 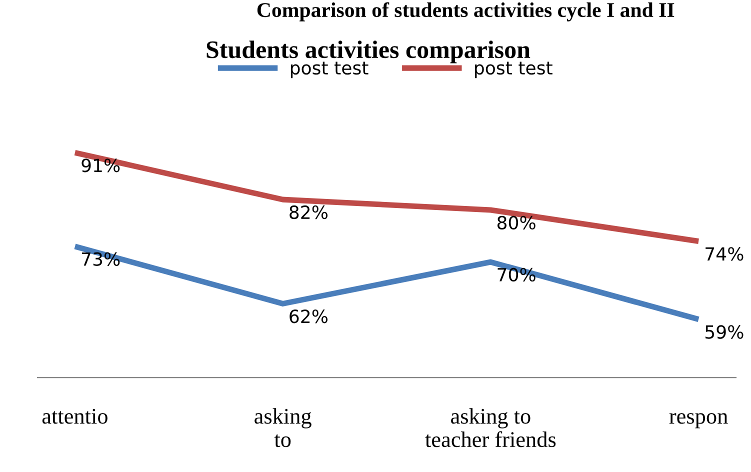 I want to click on x-tick-label: asking to teacher friends, so click(x=490, y=428).